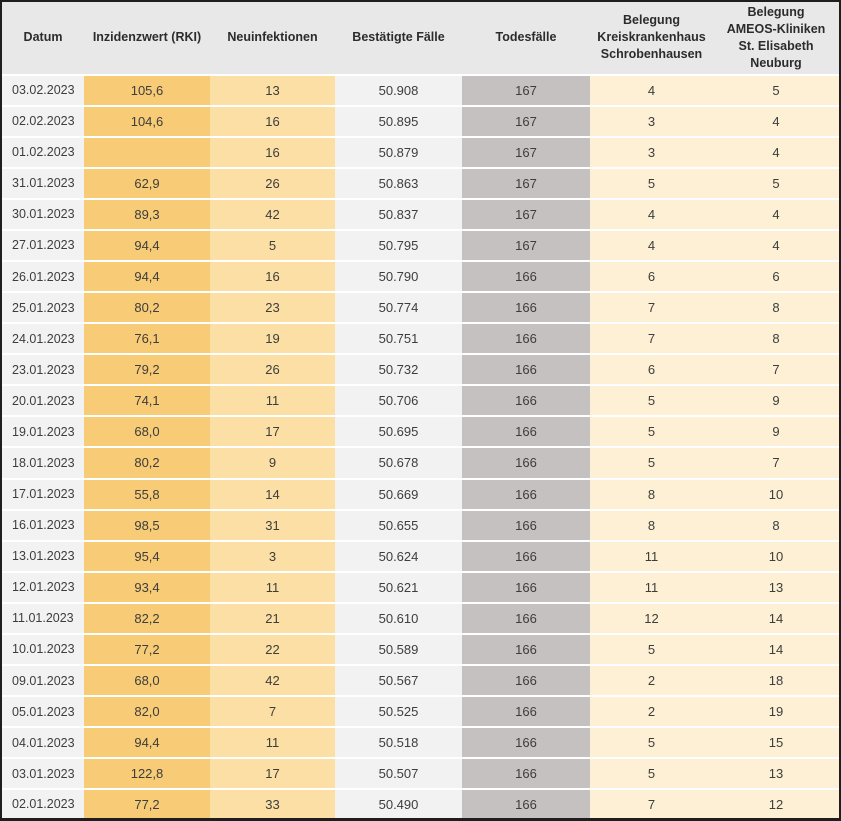 Image resolution: width=841 pixels, height=821 pixels. What do you see at coordinates (43, 153) in the screenshot?
I see `cell-datum: 01.02.2023` at bounding box center [43, 153].